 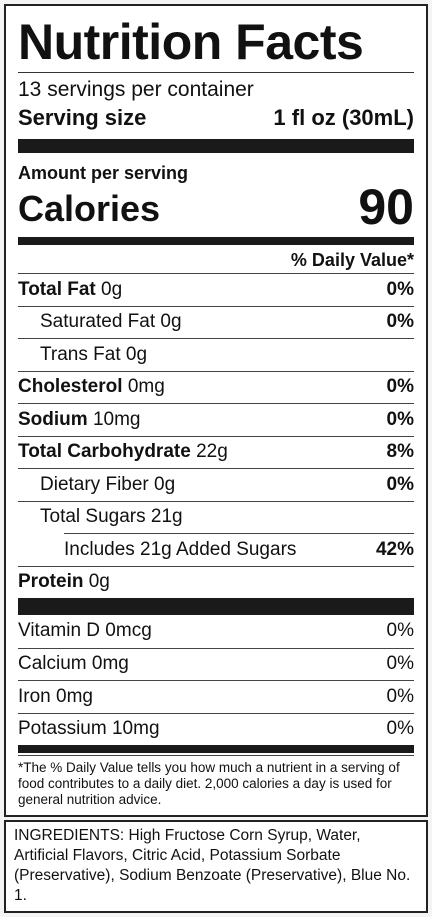 What do you see at coordinates (216, 322) in the screenshot?
I see `nutrient-row-saturated-fat: Saturated Fat 0g 0%` at bounding box center [216, 322].